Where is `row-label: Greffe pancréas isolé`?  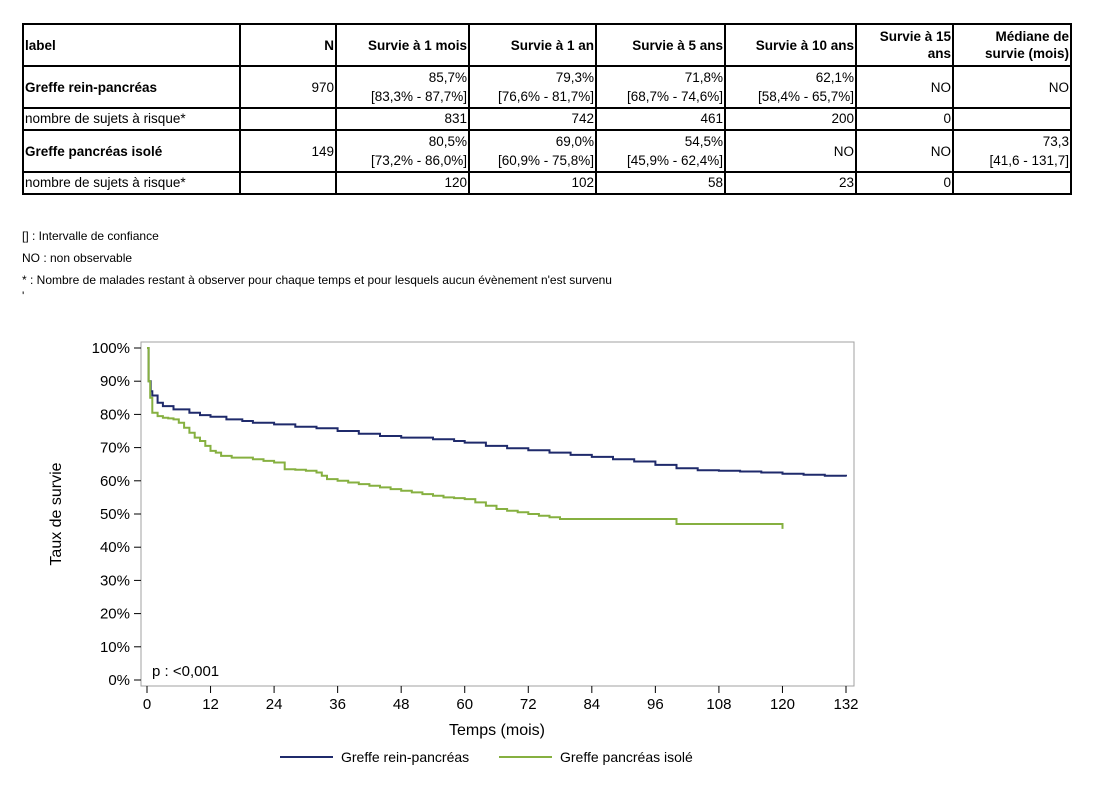
row-label: Greffe pancréas isolé is located at coordinates (131, 151).